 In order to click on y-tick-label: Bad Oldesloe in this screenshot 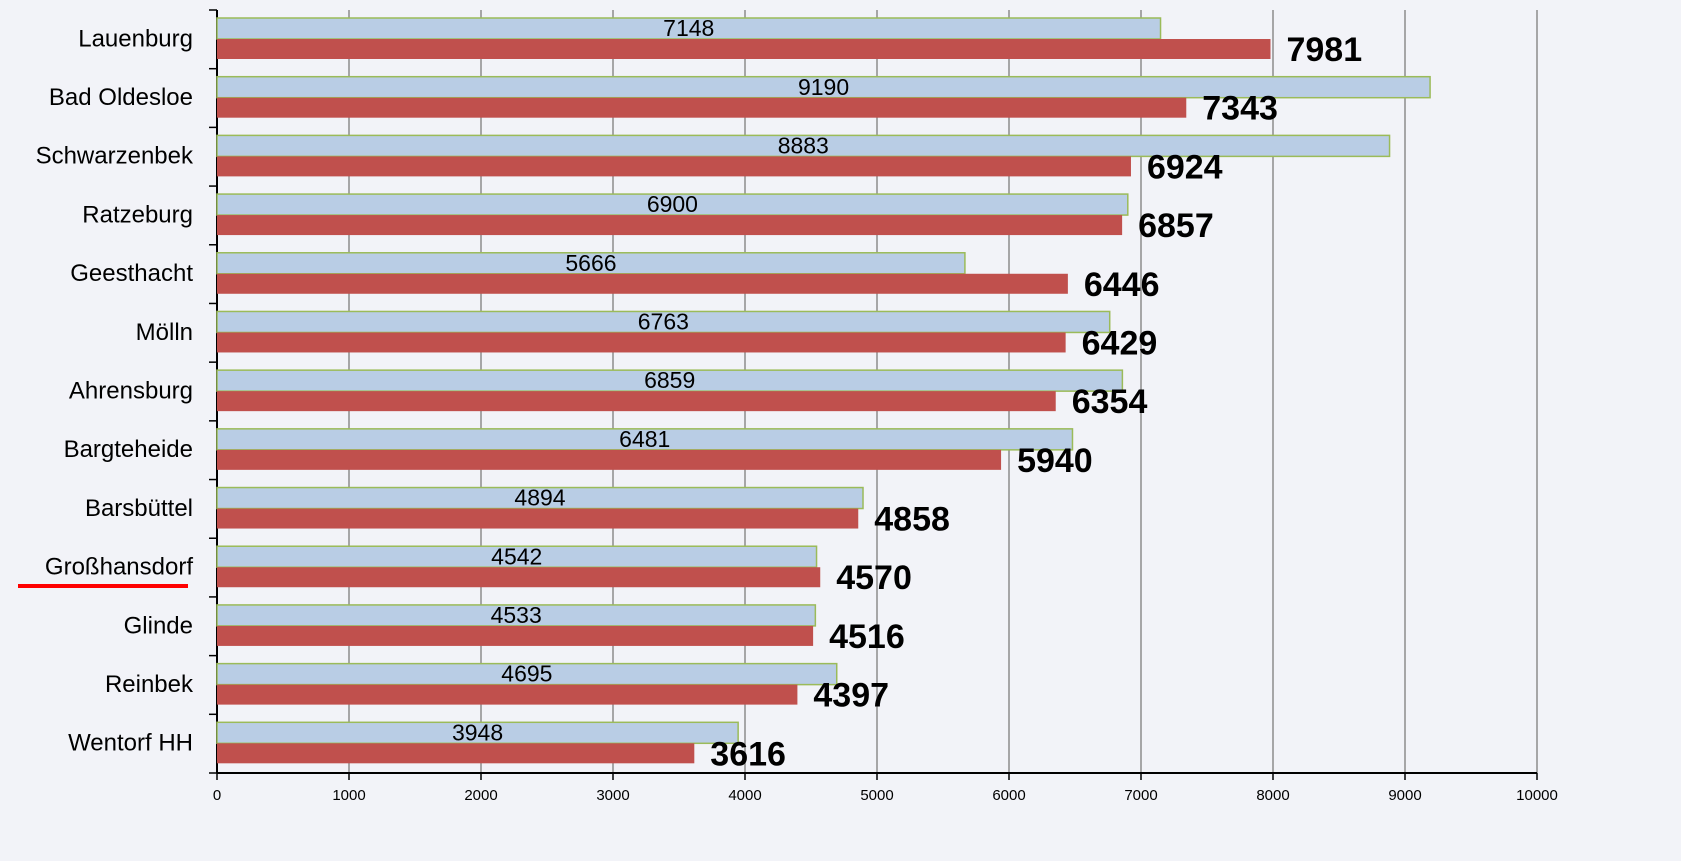, I will do `click(121, 97)`.